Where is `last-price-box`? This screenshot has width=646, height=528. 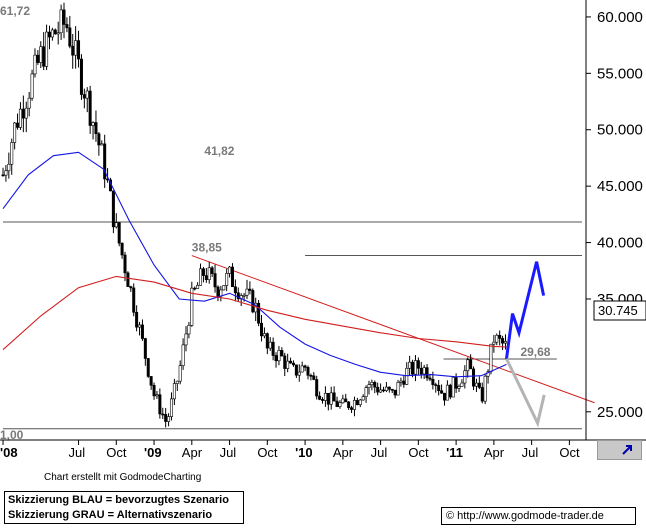
last-price-box is located at coordinates (619, 310).